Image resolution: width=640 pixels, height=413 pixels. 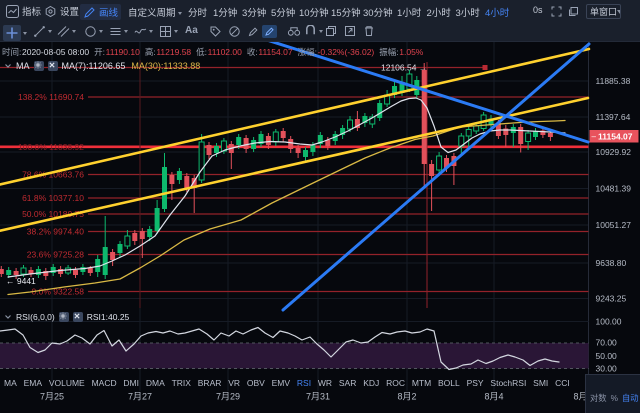 What do you see at coordinates (404, 67) in the screenshot?
I see `svg-text: 12106.54 →` at bounding box center [404, 67].